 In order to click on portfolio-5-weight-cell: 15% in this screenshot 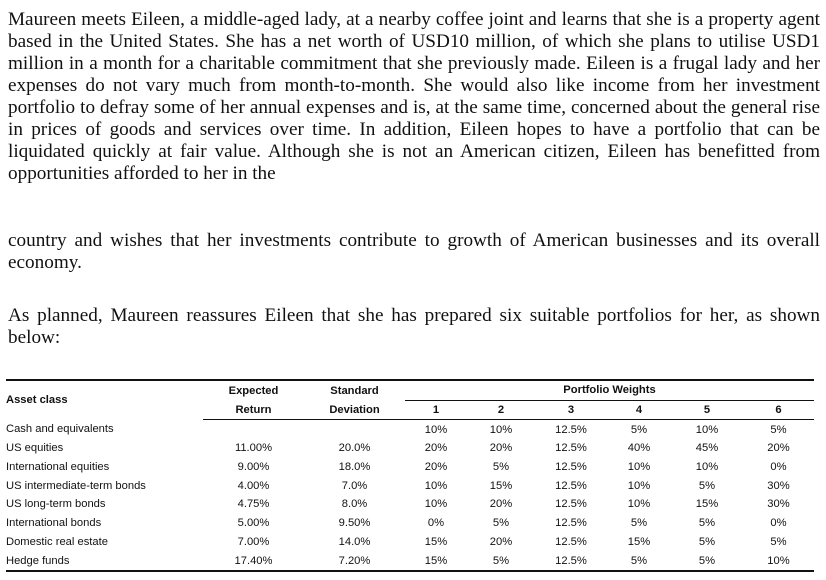, I will do `click(707, 504)`.